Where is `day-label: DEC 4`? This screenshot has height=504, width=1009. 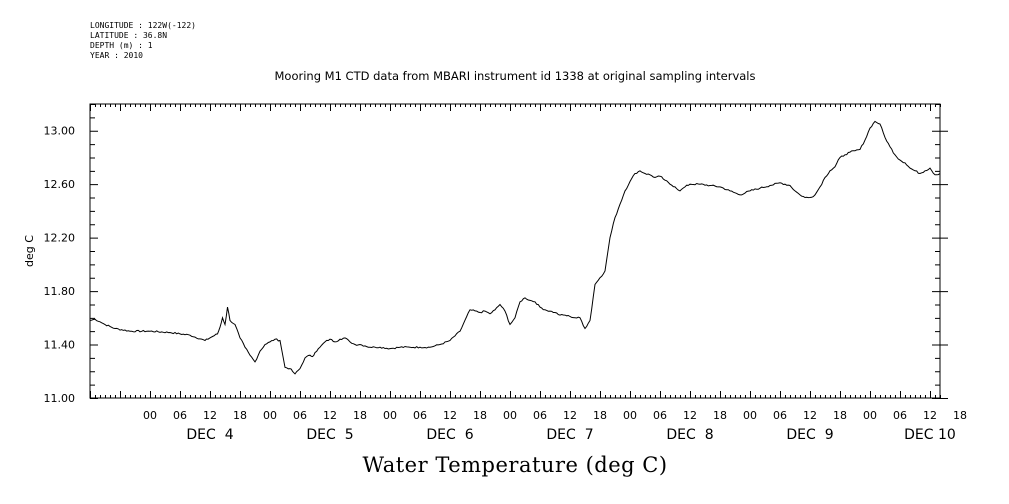 day-label: DEC 4 is located at coordinates (209, 435).